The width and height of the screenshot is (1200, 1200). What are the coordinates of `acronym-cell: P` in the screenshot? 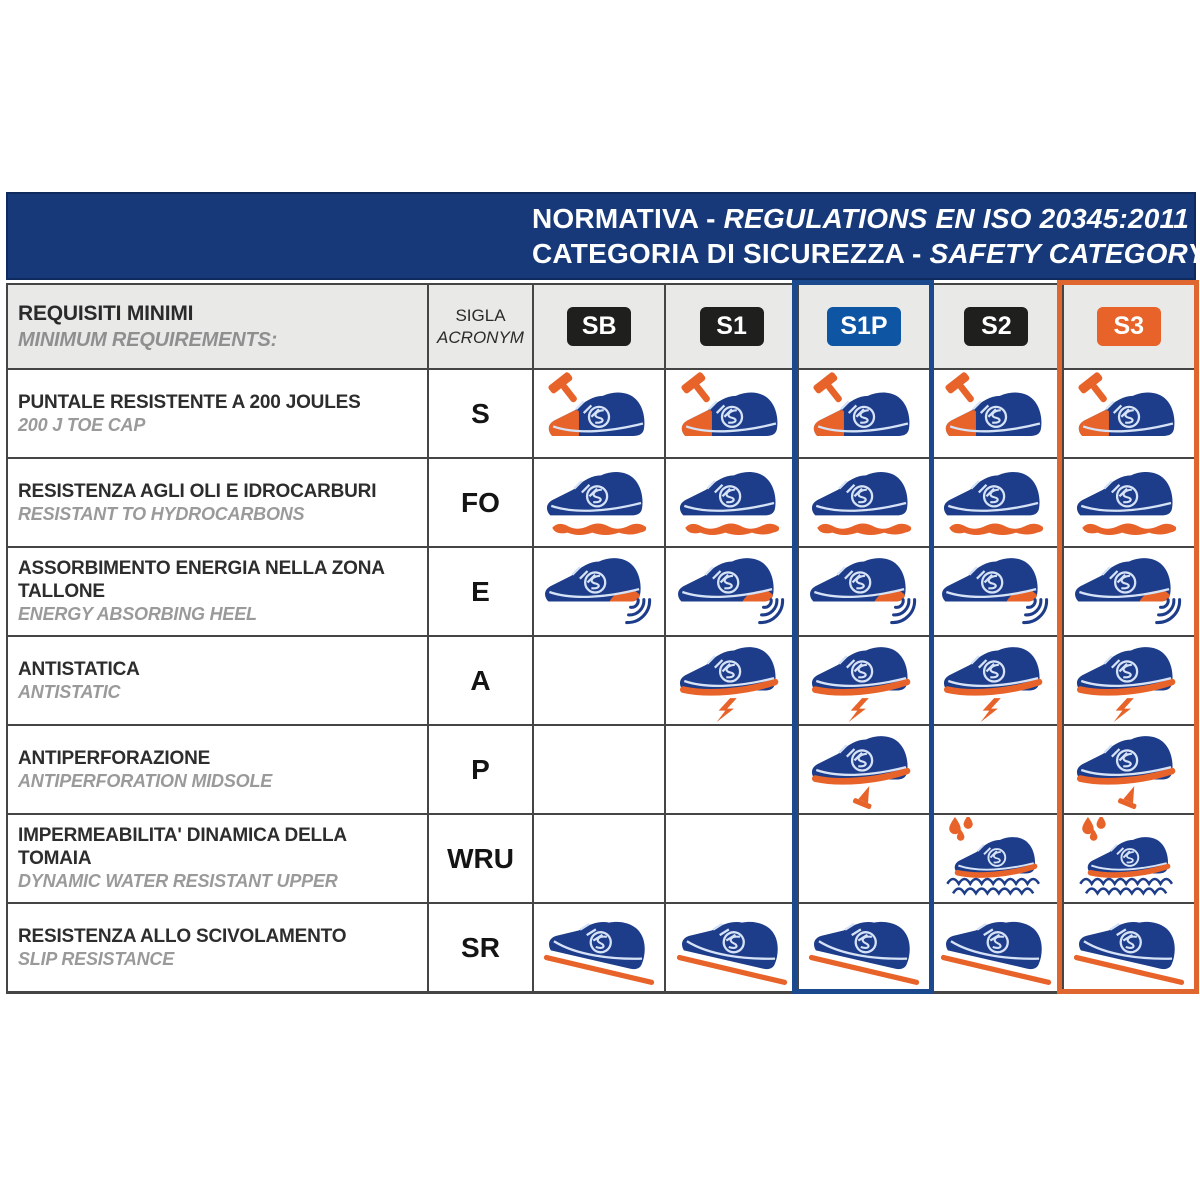 It's located at (479, 768).